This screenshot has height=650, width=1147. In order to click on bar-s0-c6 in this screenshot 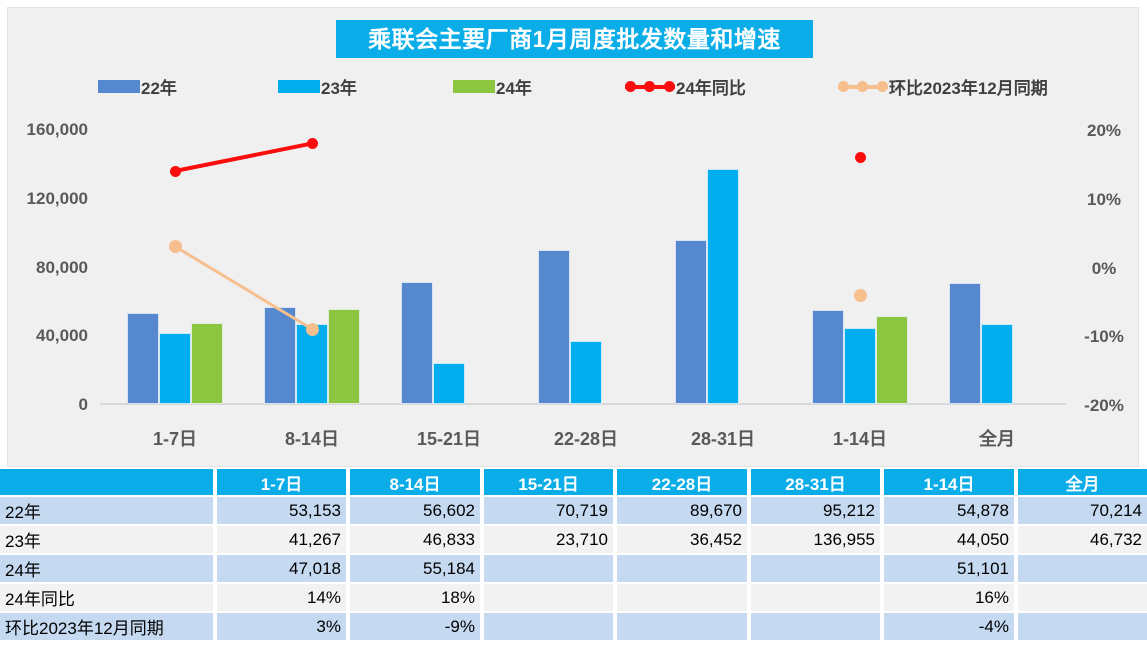, I will do `click(965, 343)`.